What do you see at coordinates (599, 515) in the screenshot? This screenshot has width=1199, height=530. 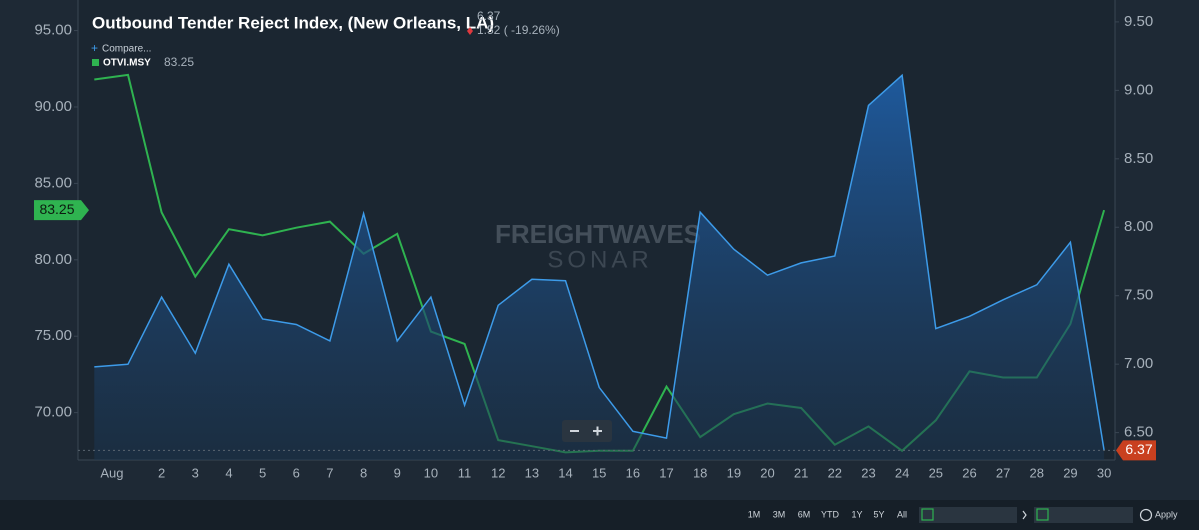 I see `toolbar` at bounding box center [599, 515].